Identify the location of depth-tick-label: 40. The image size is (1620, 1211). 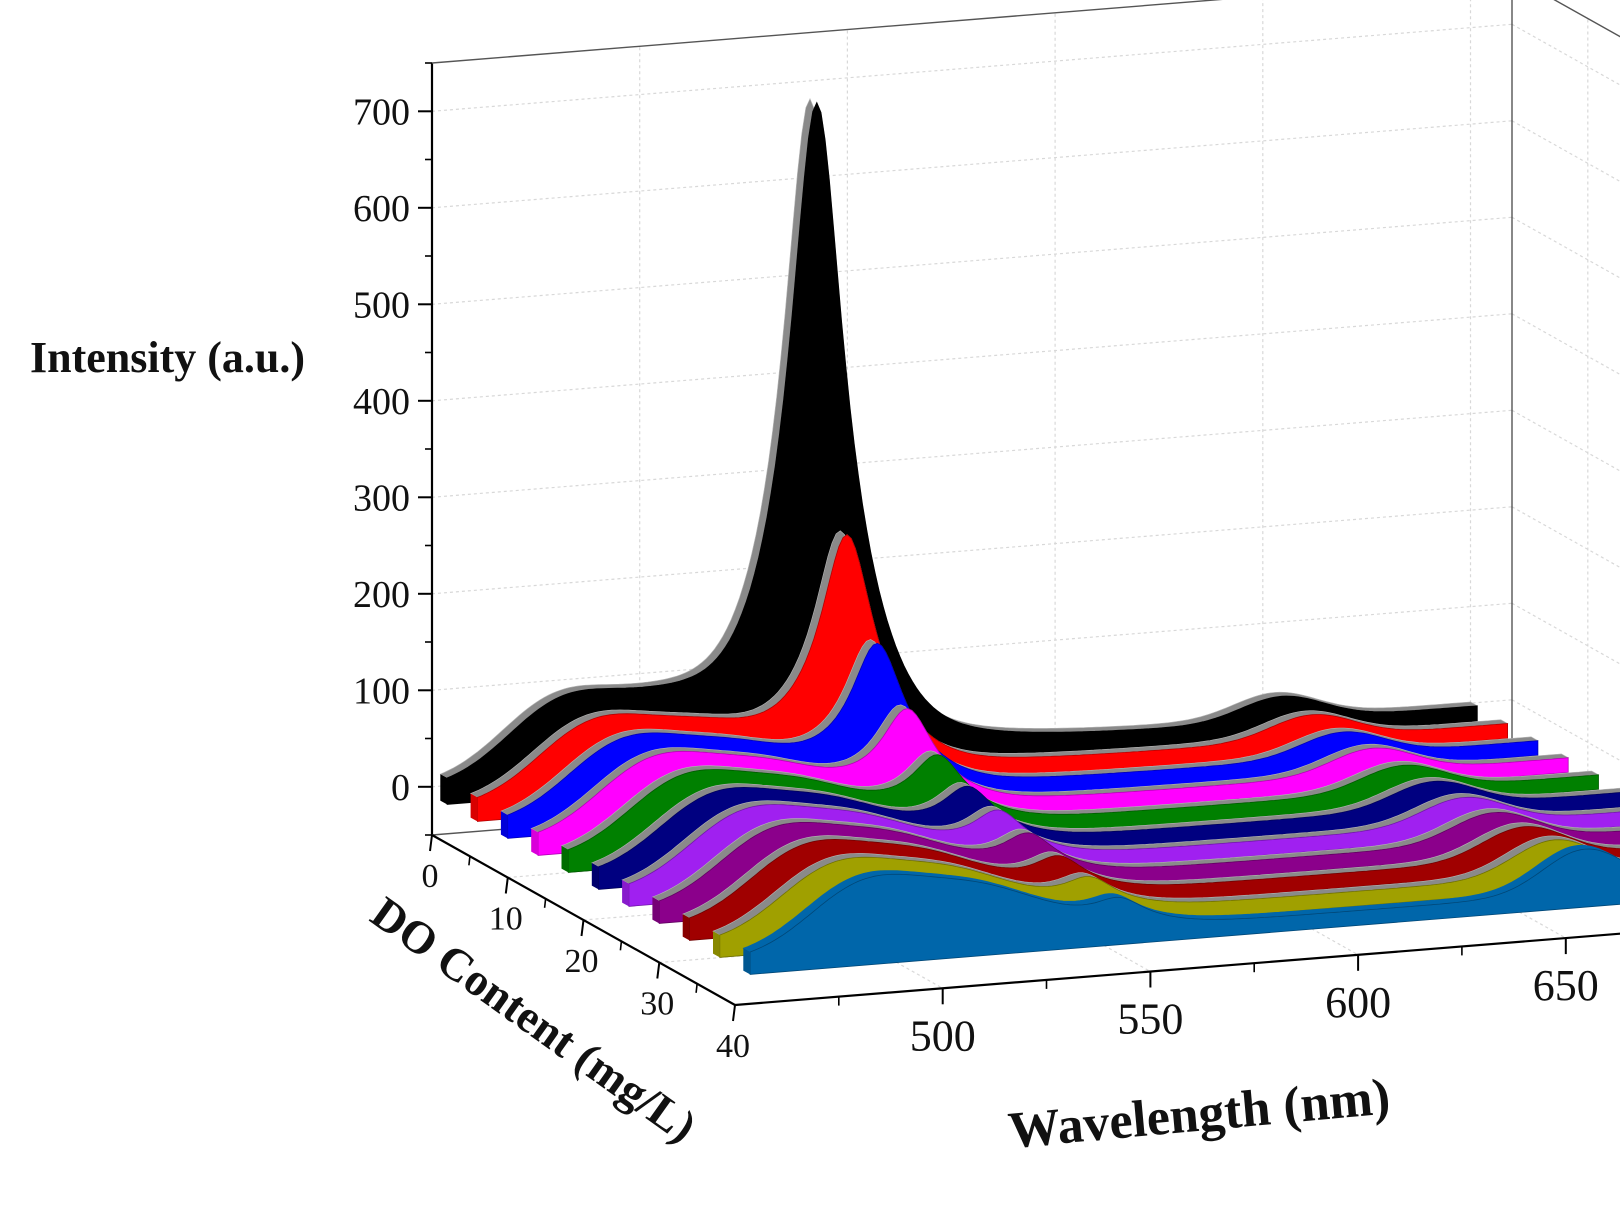
(733, 1046).